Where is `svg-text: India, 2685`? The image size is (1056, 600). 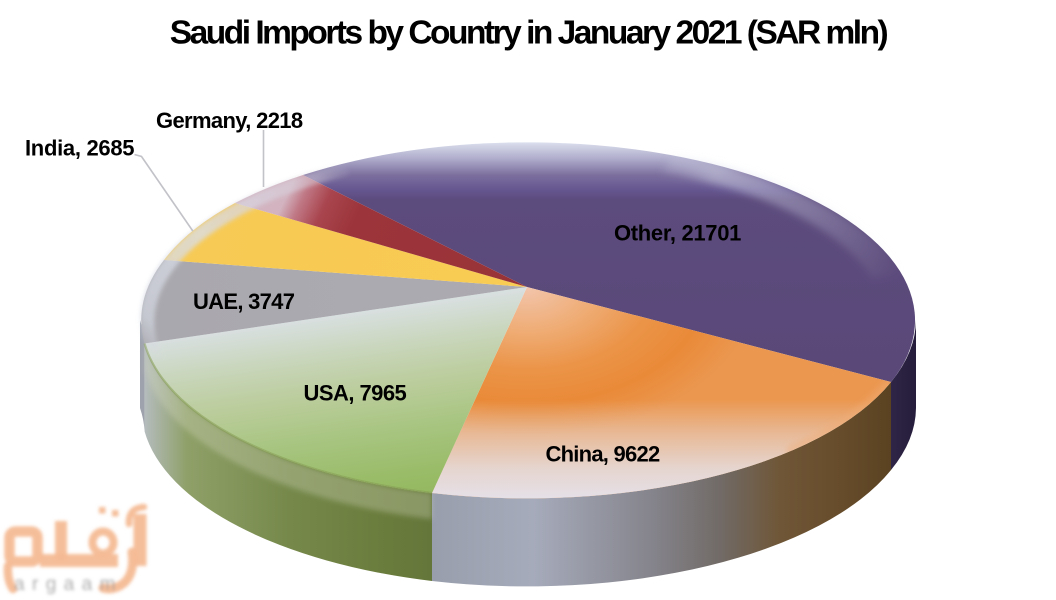 svg-text: India, 2685 is located at coordinates (79, 148).